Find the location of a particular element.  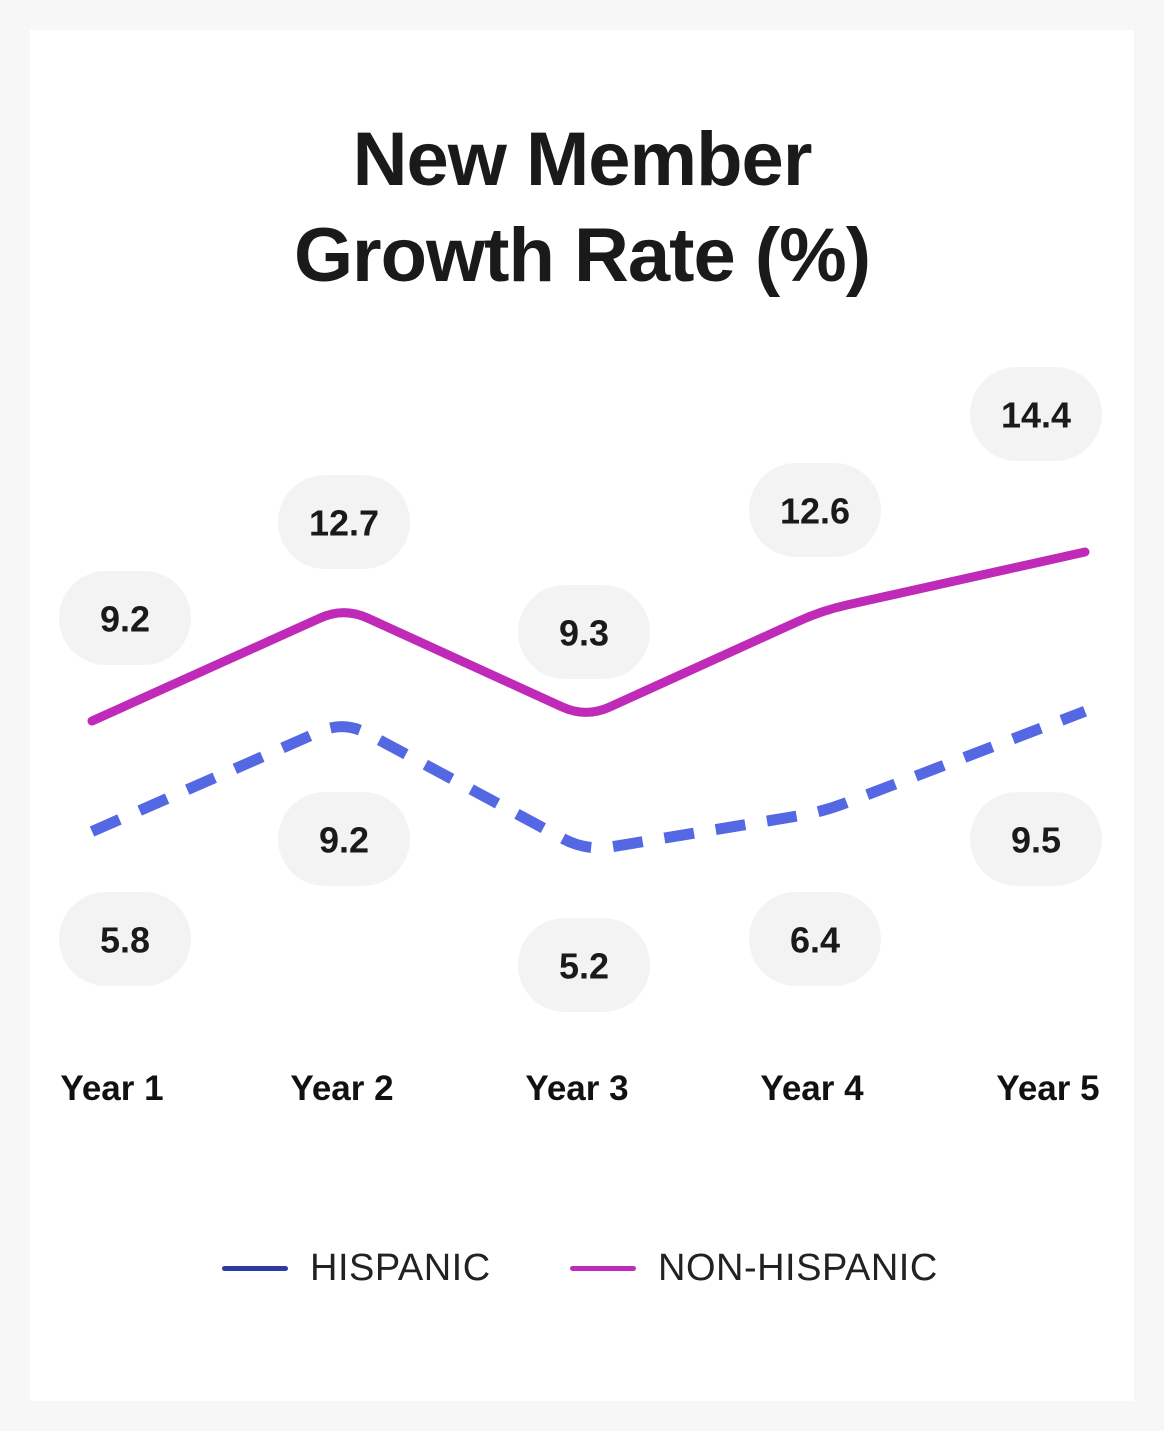

data-label-non-hispanic-3-pill is located at coordinates (584, 632).